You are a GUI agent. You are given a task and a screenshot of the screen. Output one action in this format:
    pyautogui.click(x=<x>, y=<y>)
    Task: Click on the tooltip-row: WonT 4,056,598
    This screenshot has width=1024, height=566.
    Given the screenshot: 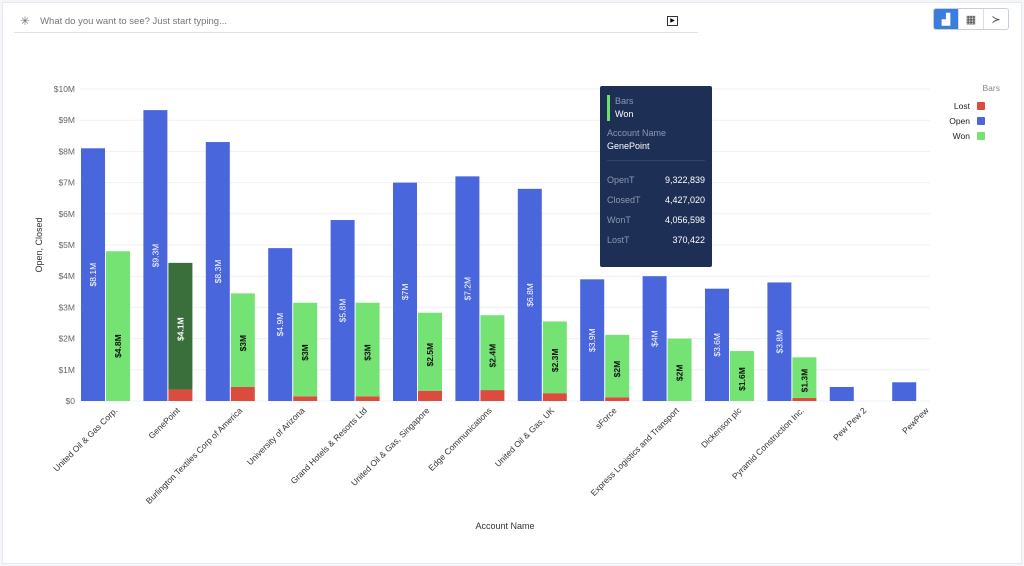 What is the action you would take?
    pyautogui.click(x=656, y=220)
    